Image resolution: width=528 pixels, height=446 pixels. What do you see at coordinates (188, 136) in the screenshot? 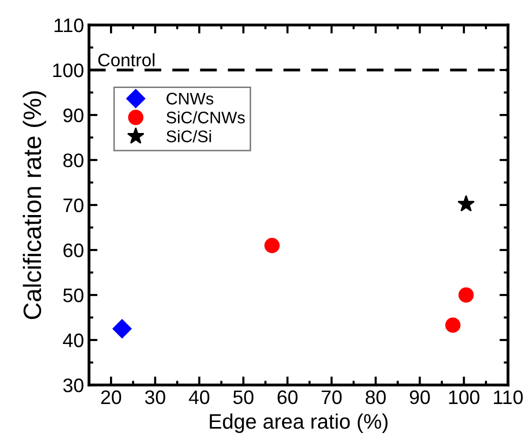
I see `legend-label: SiC/Si` at bounding box center [188, 136].